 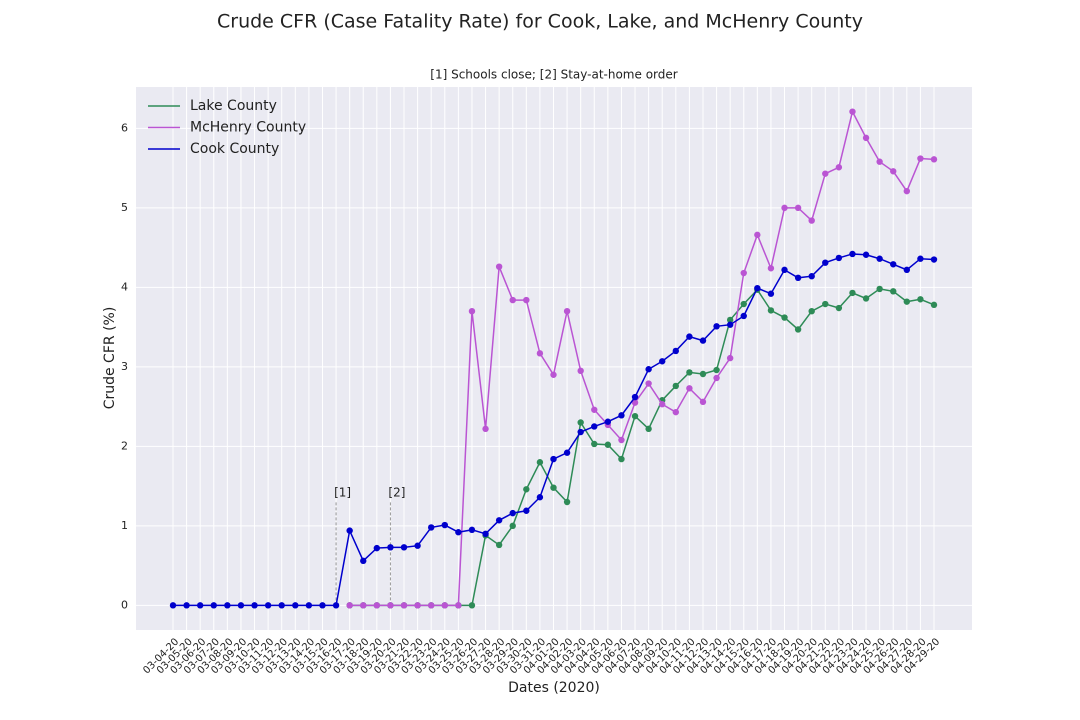 I want to click on y-tick-label: 6, so click(x=124, y=127).